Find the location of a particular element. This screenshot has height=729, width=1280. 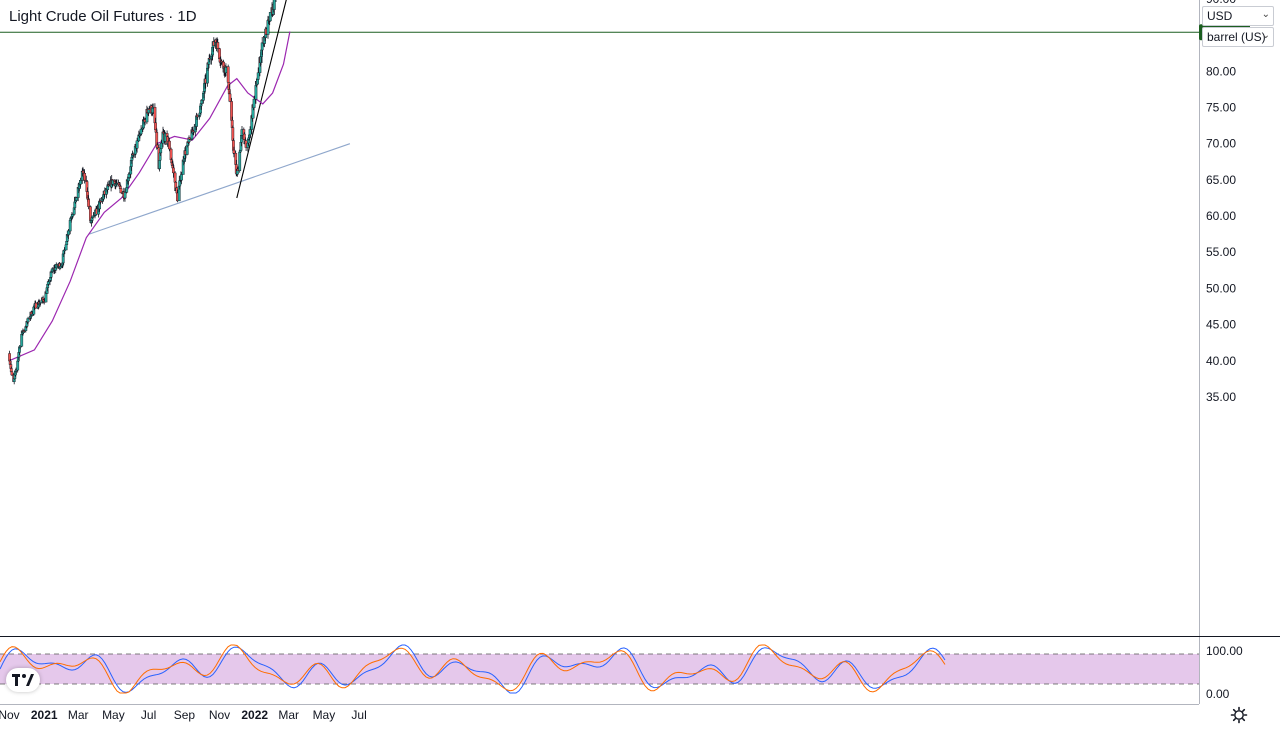

time-tick-label: 2022 is located at coordinates (254, 715).